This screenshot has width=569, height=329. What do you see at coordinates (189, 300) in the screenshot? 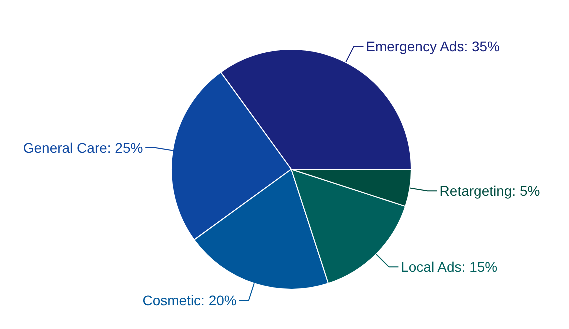
I see `slice-label: Cosmetic: 20%` at bounding box center [189, 300].